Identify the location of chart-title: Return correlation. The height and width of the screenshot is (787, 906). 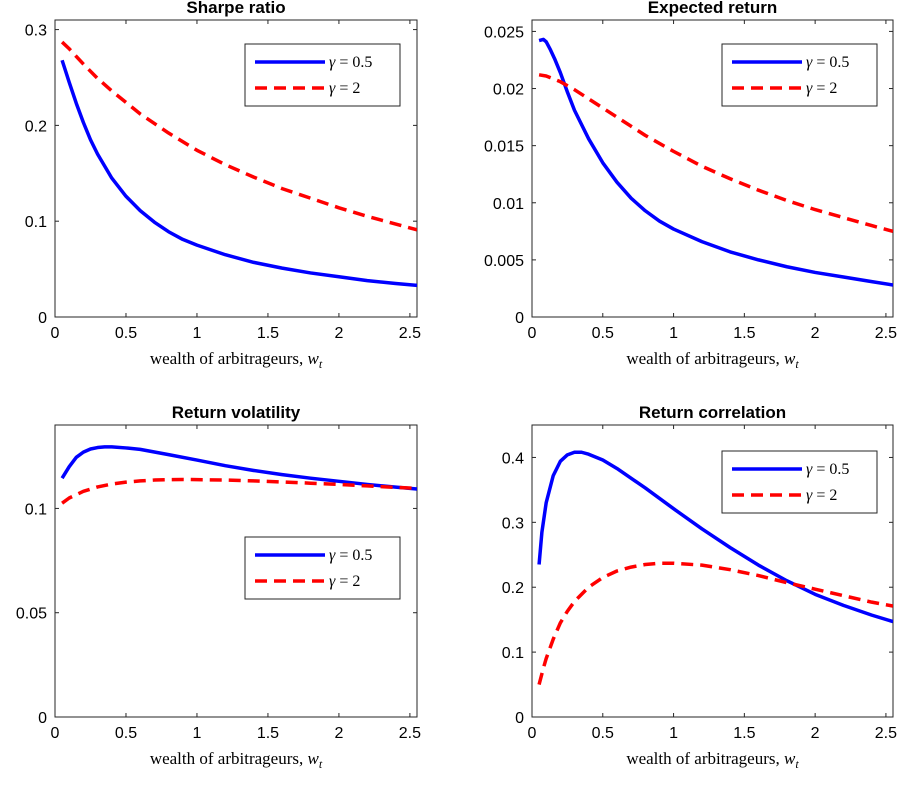
(712, 412).